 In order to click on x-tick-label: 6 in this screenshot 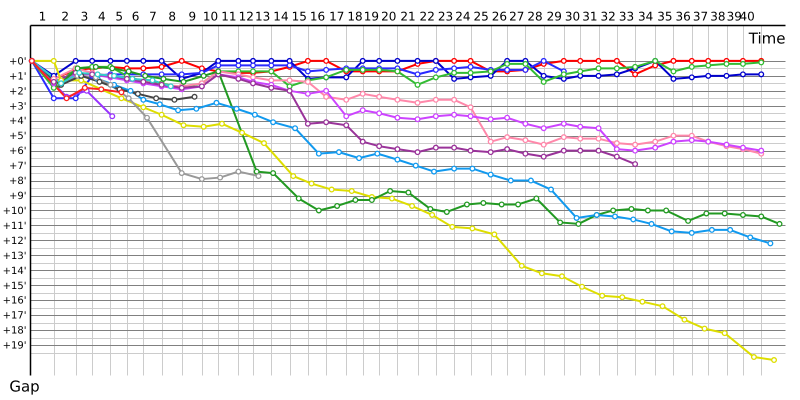, I will do `click(136, 17)`.